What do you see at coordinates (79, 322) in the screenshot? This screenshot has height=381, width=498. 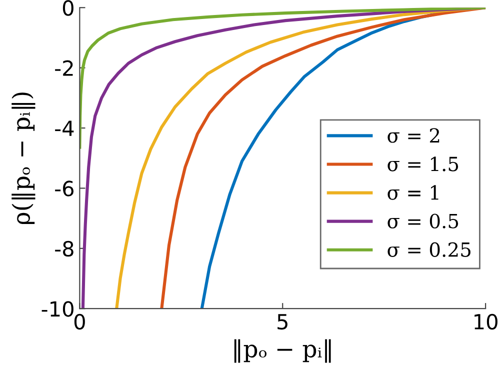 I see `x-tick-label: 0` at bounding box center [79, 322].